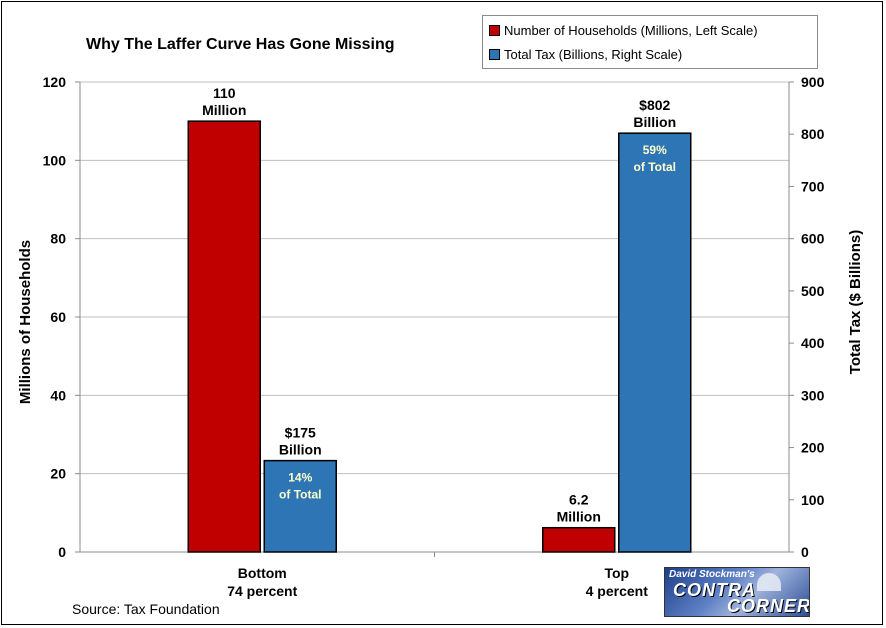 The width and height of the screenshot is (886, 628). Describe the element at coordinates (813, 343) in the screenshot. I see `right-tick-label: 400` at that location.